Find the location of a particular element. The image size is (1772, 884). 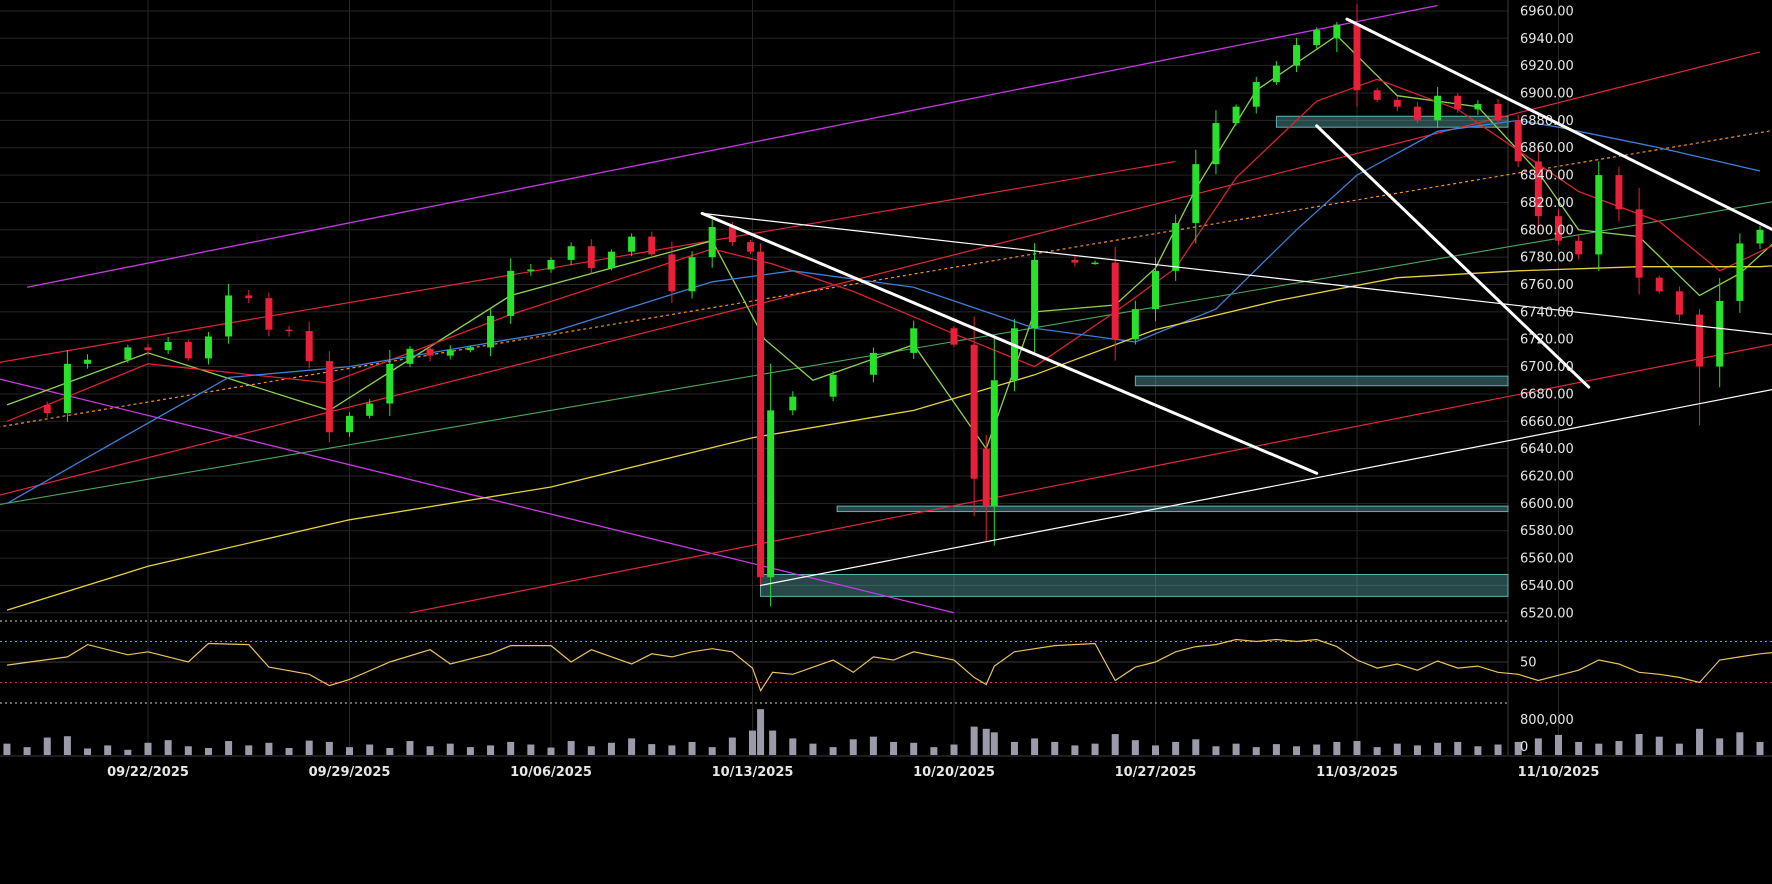

date-tick-label: 11/10/2025 is located at coordinates (1559, 772).